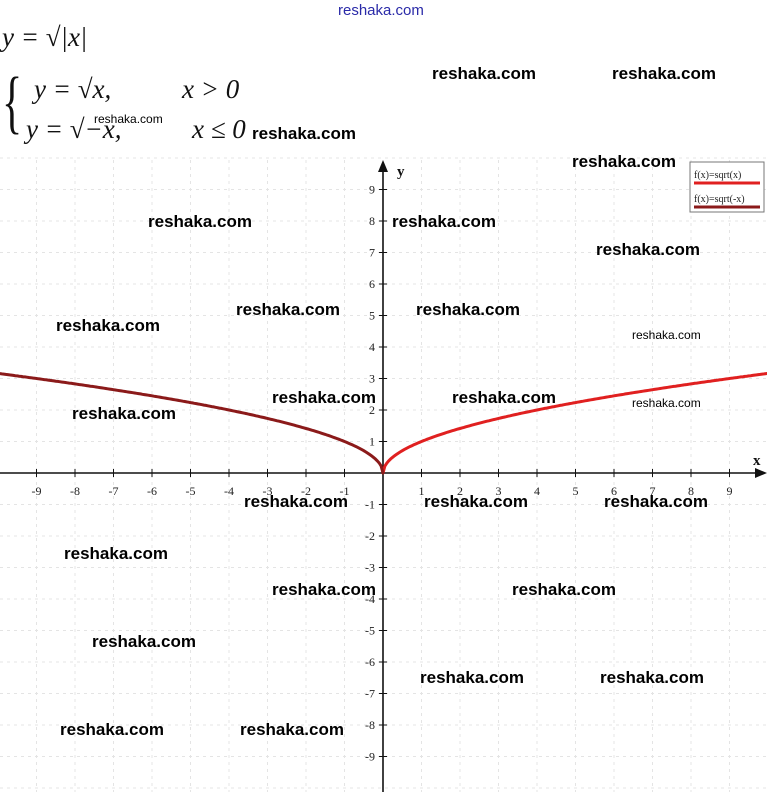  I want to click on x-tick-label: -1, so click(345, 491).